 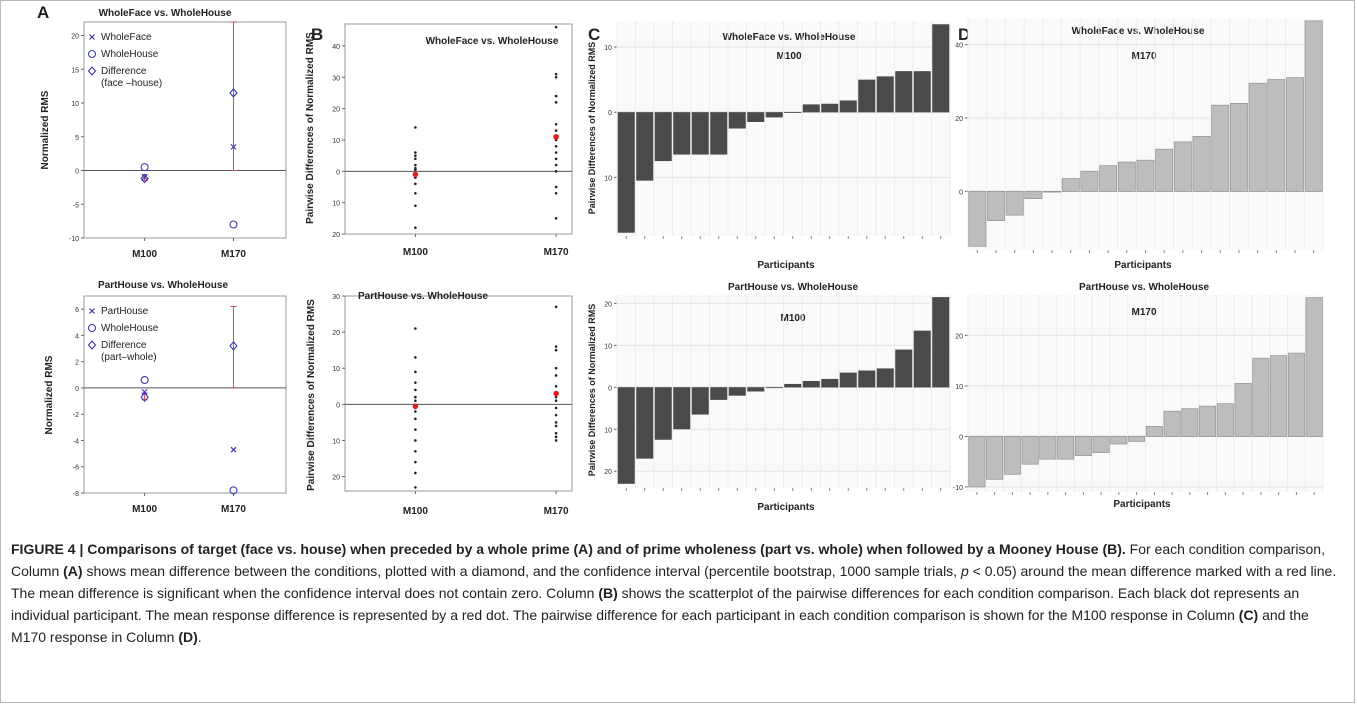 I want to click on caption-text: and the M170 response in Column, so click(x=660, y=626).